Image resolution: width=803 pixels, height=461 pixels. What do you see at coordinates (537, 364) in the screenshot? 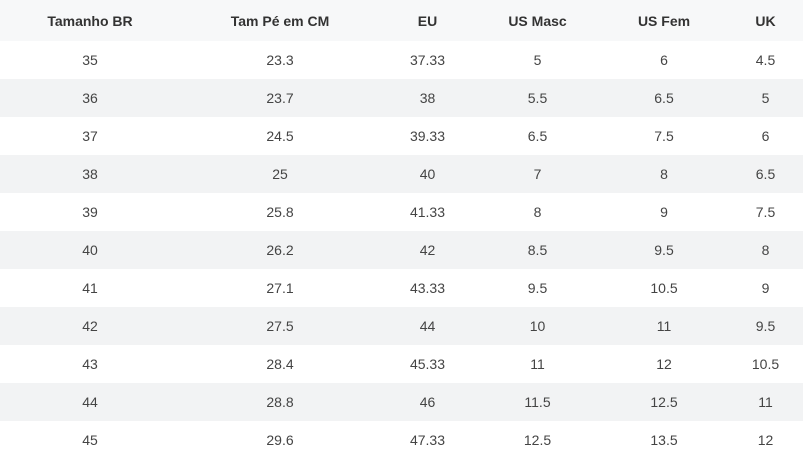
I see `cell-us-masc: 11` at bounding box center [537, 364].